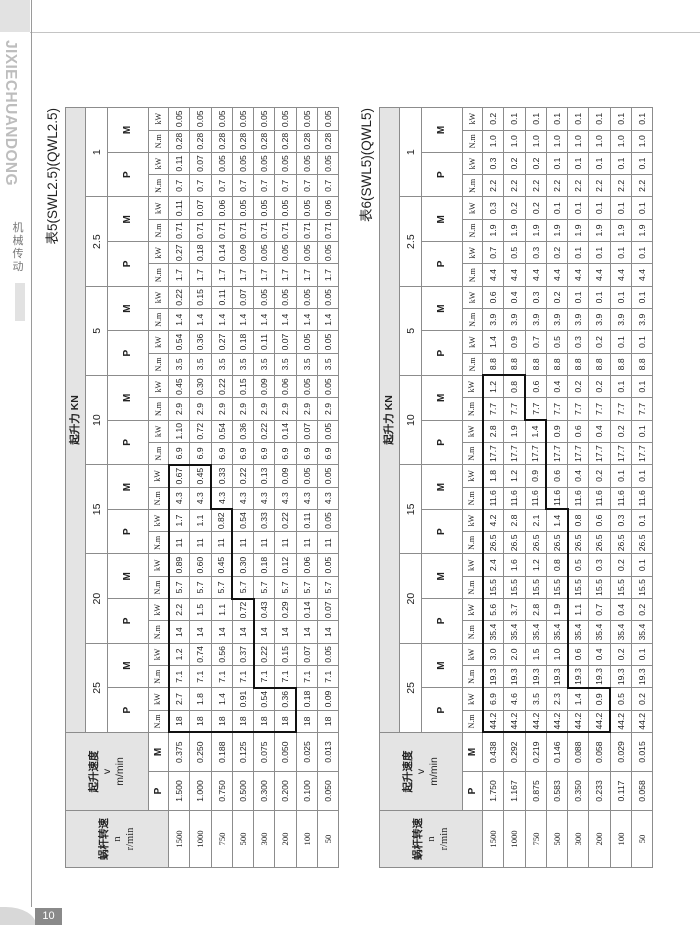 The height and width of the screenshot is (950, 700). Describe the element at coordinates (431, 839) in the screenshot. I see `speed-n-header: 蜗杆转速 n r/min` at that location.